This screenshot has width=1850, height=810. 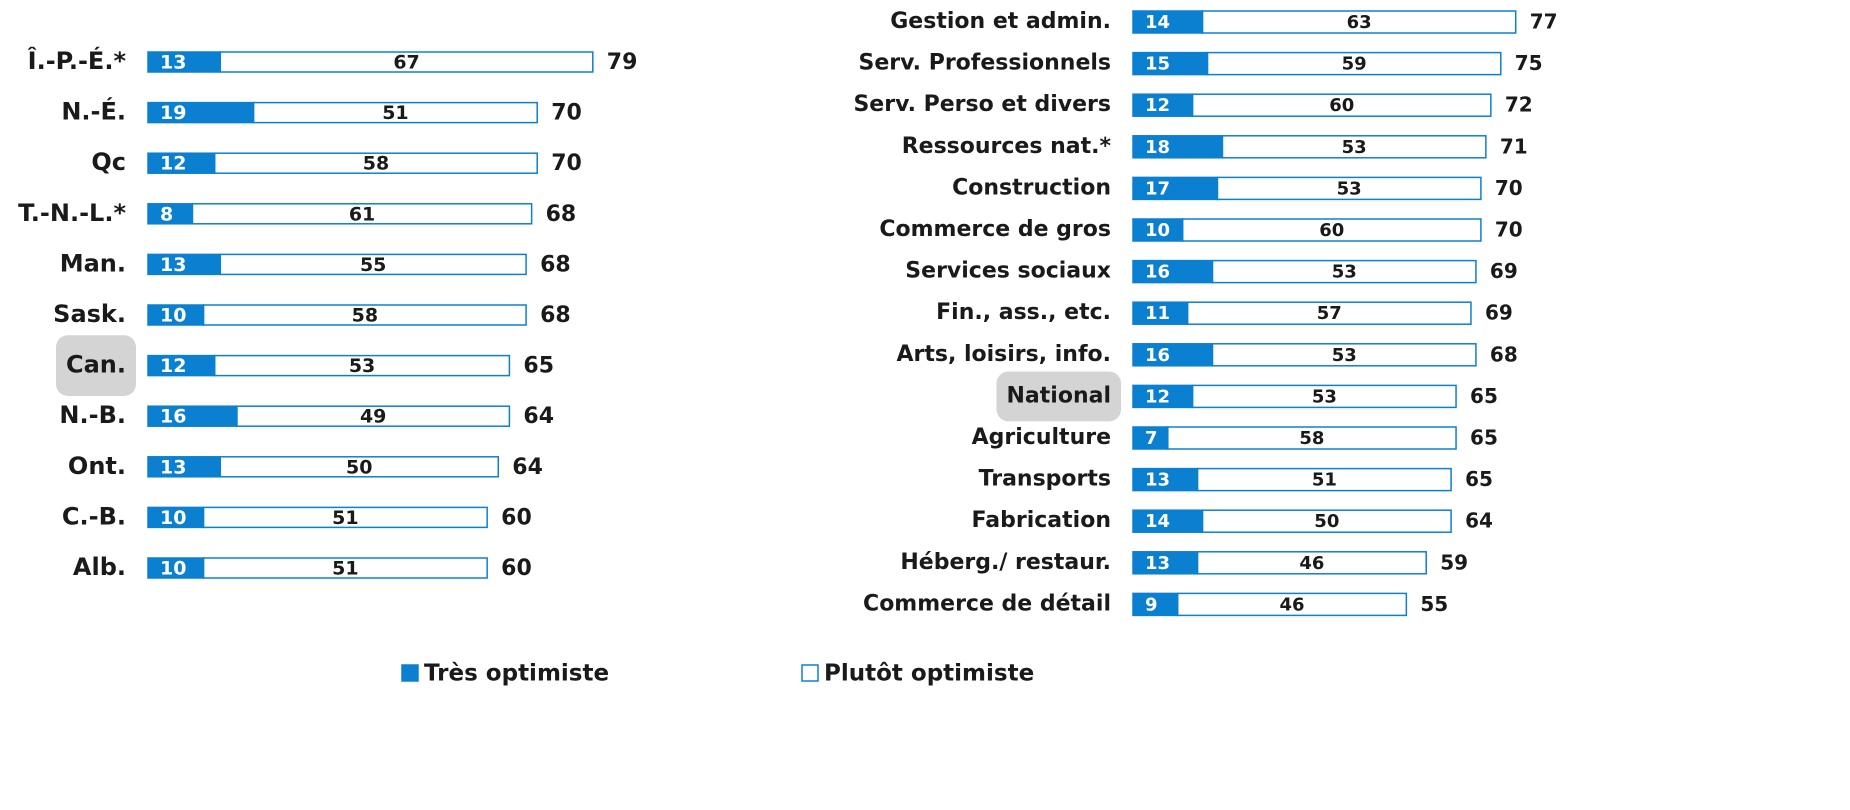 I want to click on data-label: 9, so click(x=1151, y=604).